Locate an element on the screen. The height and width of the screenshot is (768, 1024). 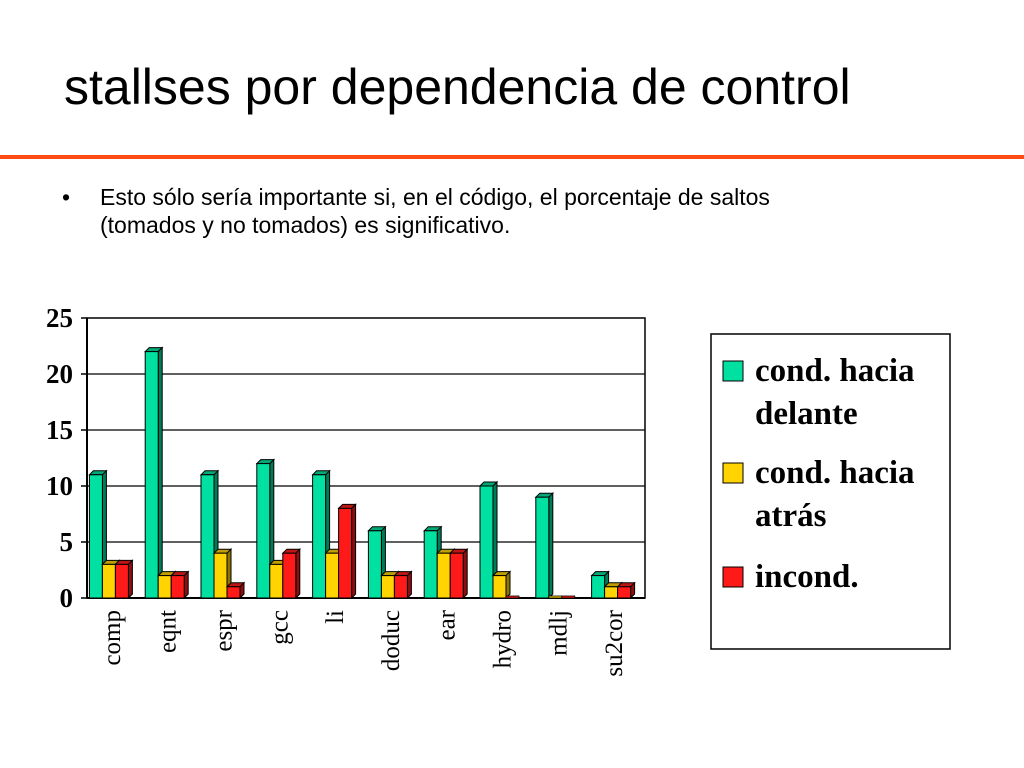
legend-entry-3: incond. is located at coordinates (790, 577).